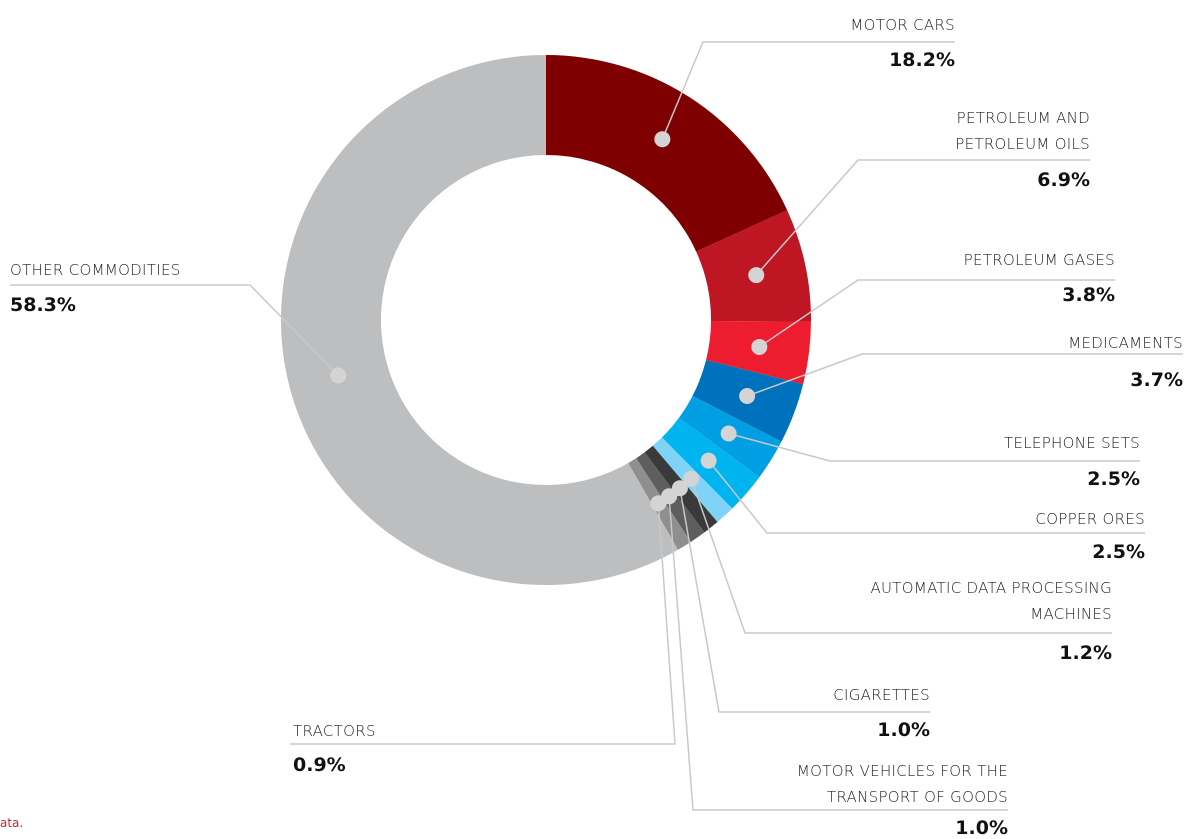 This screenshot has height=839, width=1187. Describe the element at coordinates (1088, 295) in the screenshot. I see `value-label: 3.8%` at that location.